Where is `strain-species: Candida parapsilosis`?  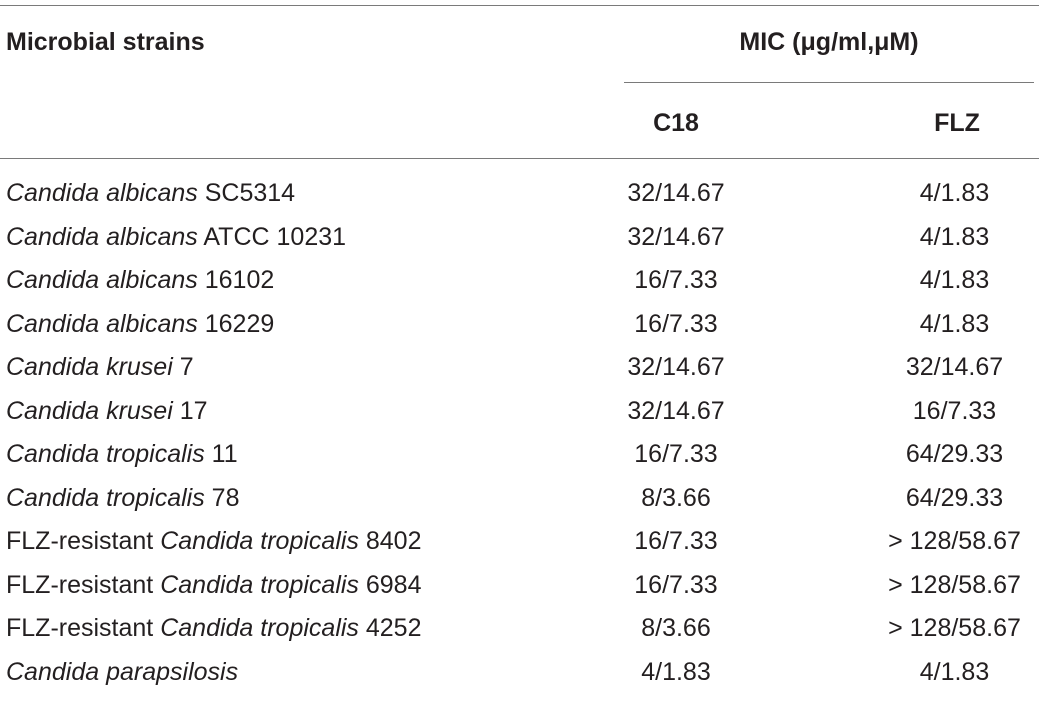 strain-species: Candida parapsilosis is located at coordinates (122, 671).